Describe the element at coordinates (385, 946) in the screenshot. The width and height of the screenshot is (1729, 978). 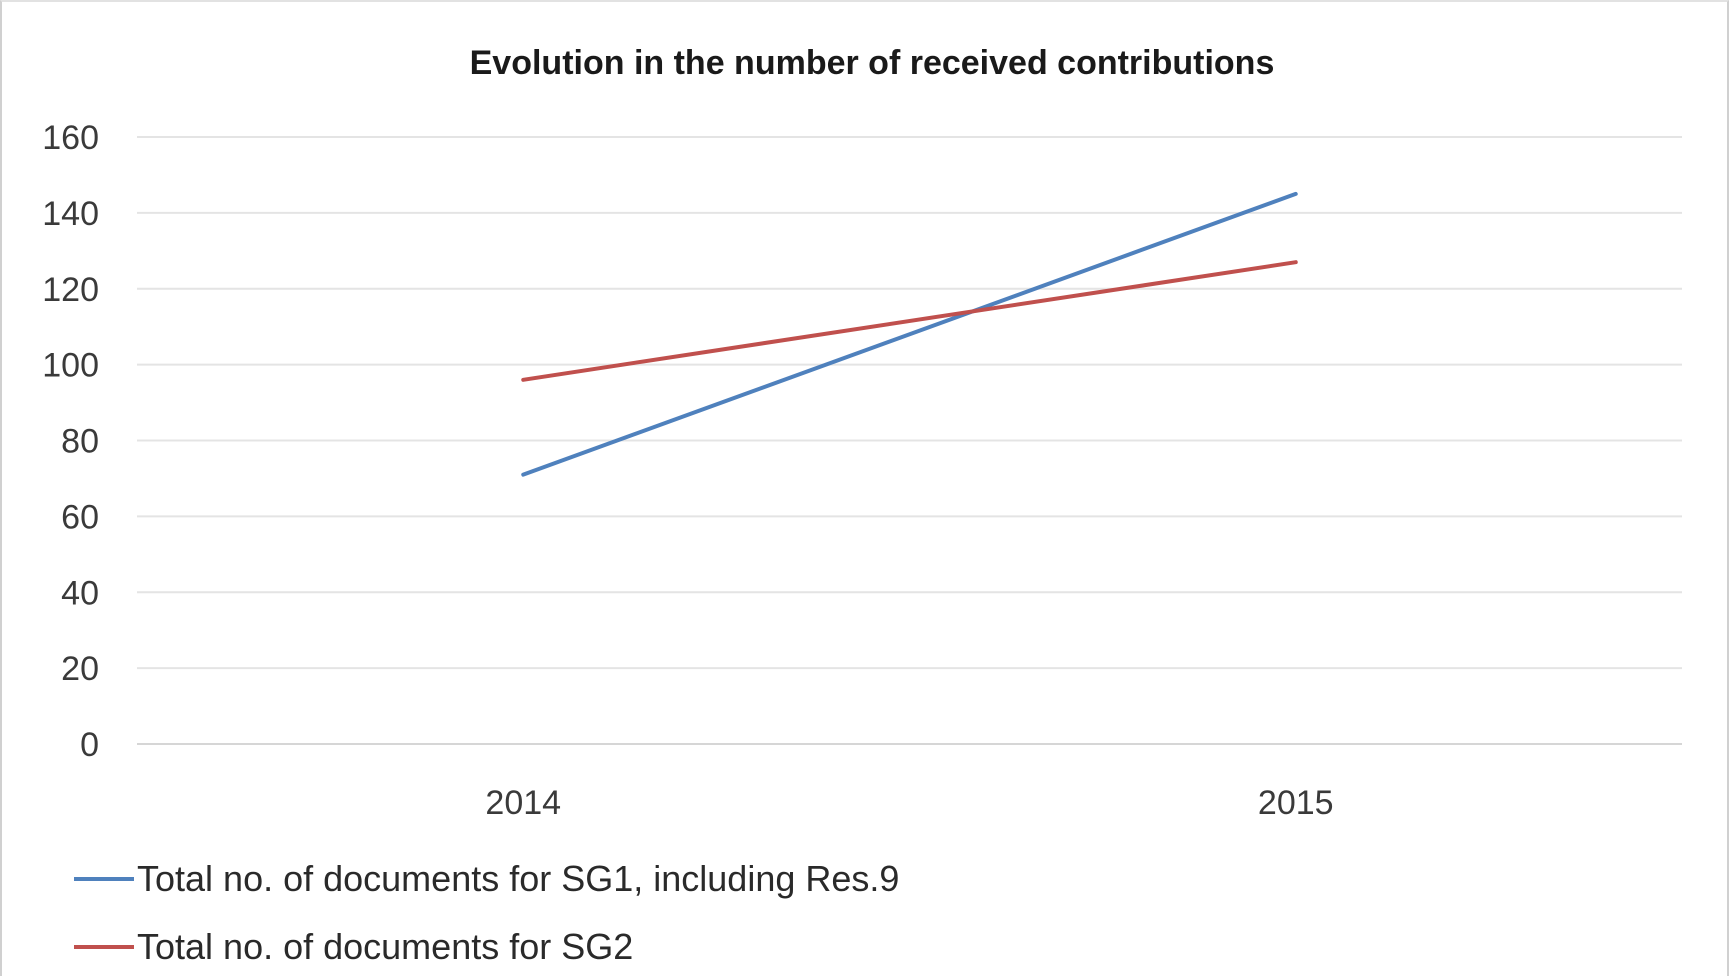
I see `legend-label-2: Total no. of documents for SG2` at that location.